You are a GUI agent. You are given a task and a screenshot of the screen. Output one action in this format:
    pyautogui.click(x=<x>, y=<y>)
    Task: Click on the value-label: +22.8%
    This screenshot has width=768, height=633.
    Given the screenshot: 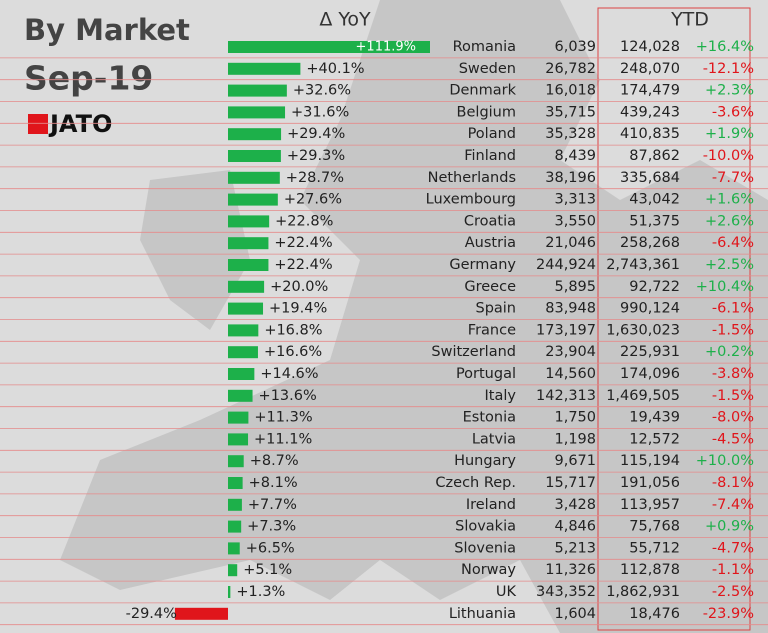 What is the action you would take?
    pyautogui.click(x=304, y=221)
    